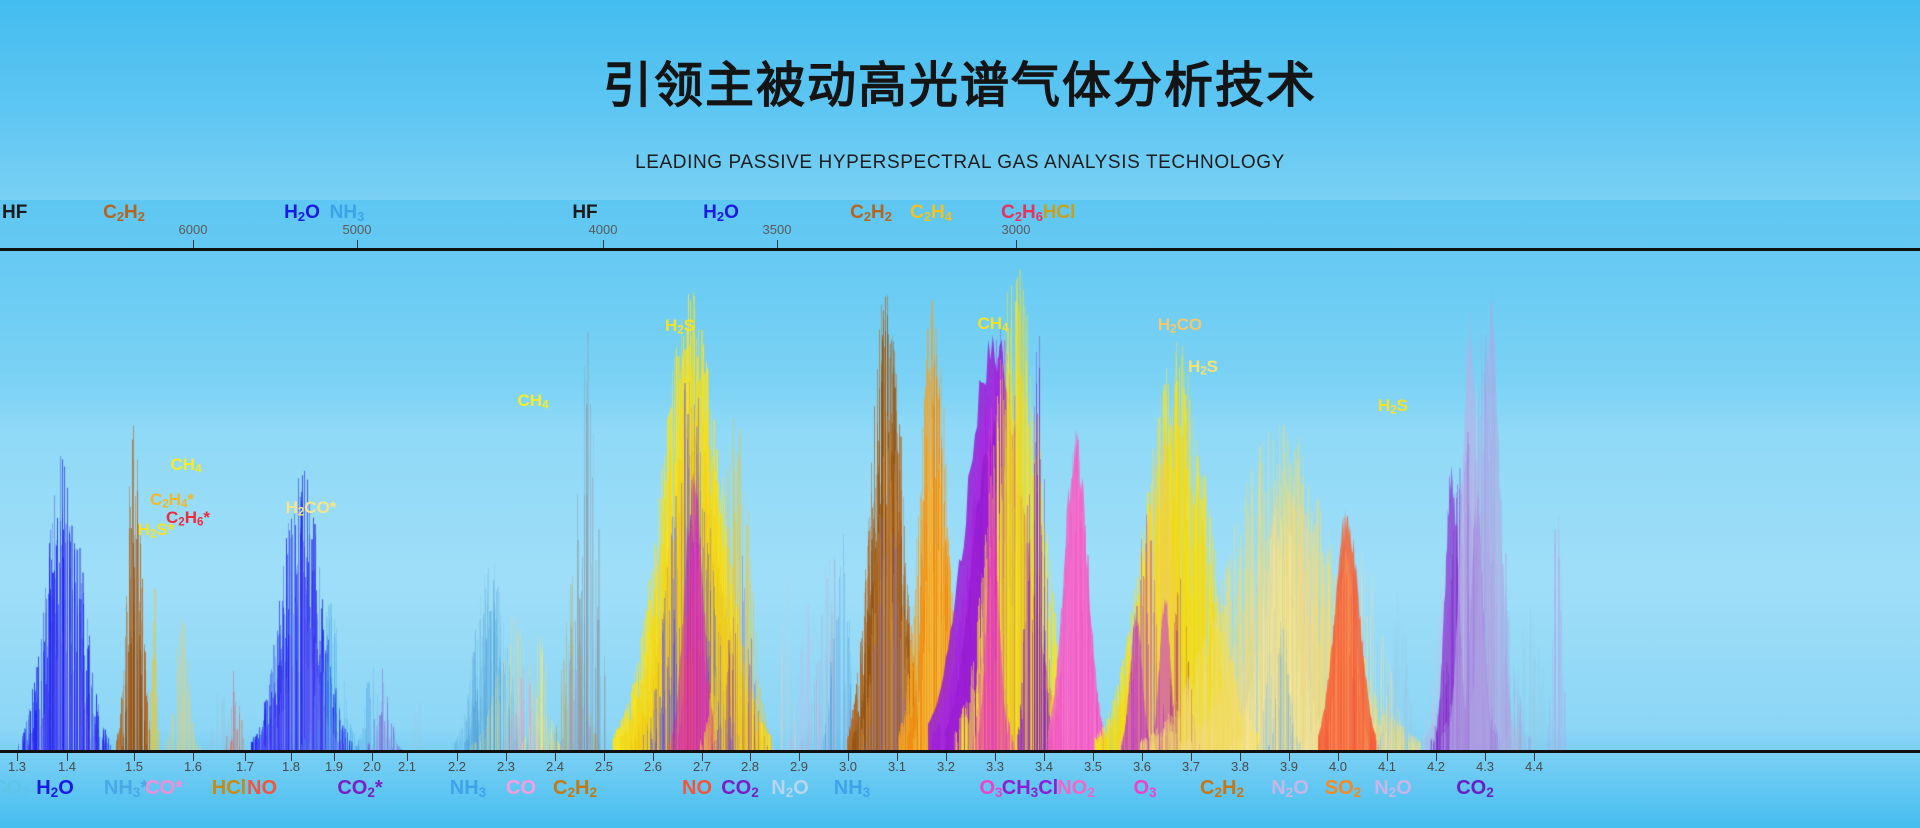 This screenshot has height=828, width=1920. What do you see at coordinates (1044, 766) in the screenshot?
I see `tick-label-bottom: 3.4` at bounding box center [1044, 766].